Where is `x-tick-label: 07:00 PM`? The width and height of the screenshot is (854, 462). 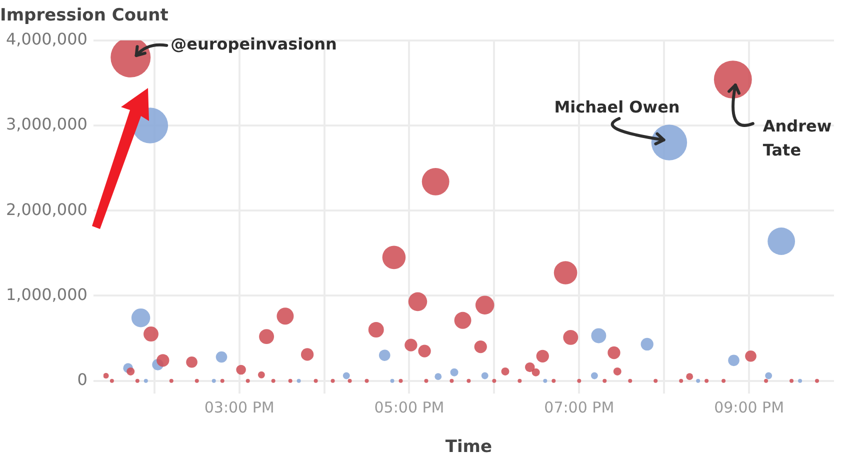 x-tick-label: 07:00 PM is located at coordinates (579, 407).